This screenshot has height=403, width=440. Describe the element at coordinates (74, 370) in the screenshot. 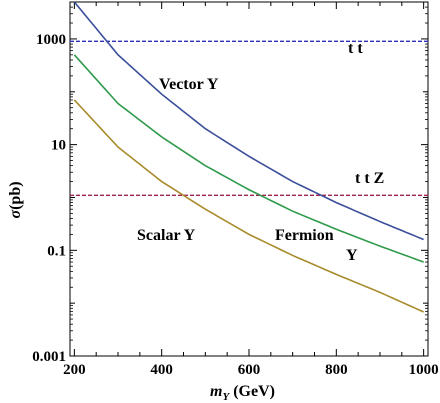

I see `x-tick-label: 200` at that location.